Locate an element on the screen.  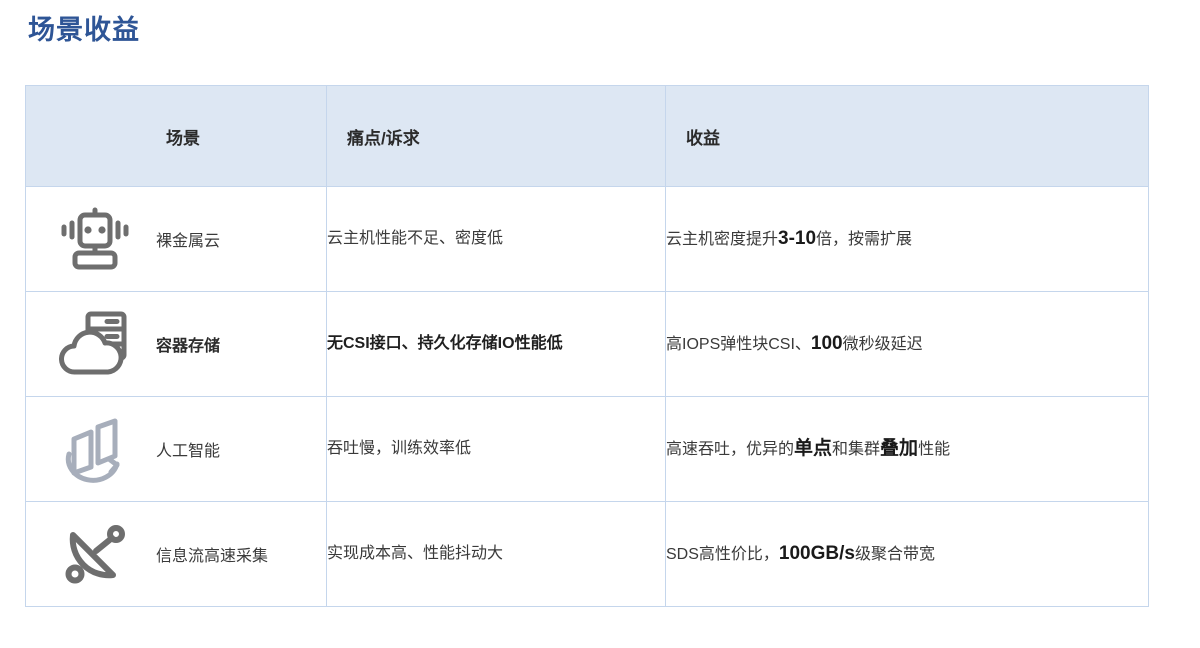
scene-cell: 人工智能 is located at coordinates (176, 449).